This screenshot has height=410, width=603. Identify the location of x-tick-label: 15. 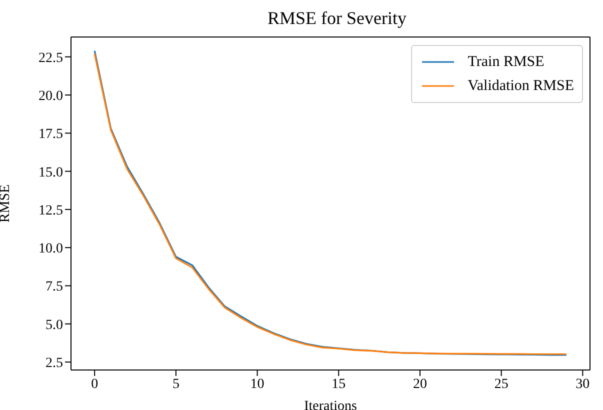
(339, 384).